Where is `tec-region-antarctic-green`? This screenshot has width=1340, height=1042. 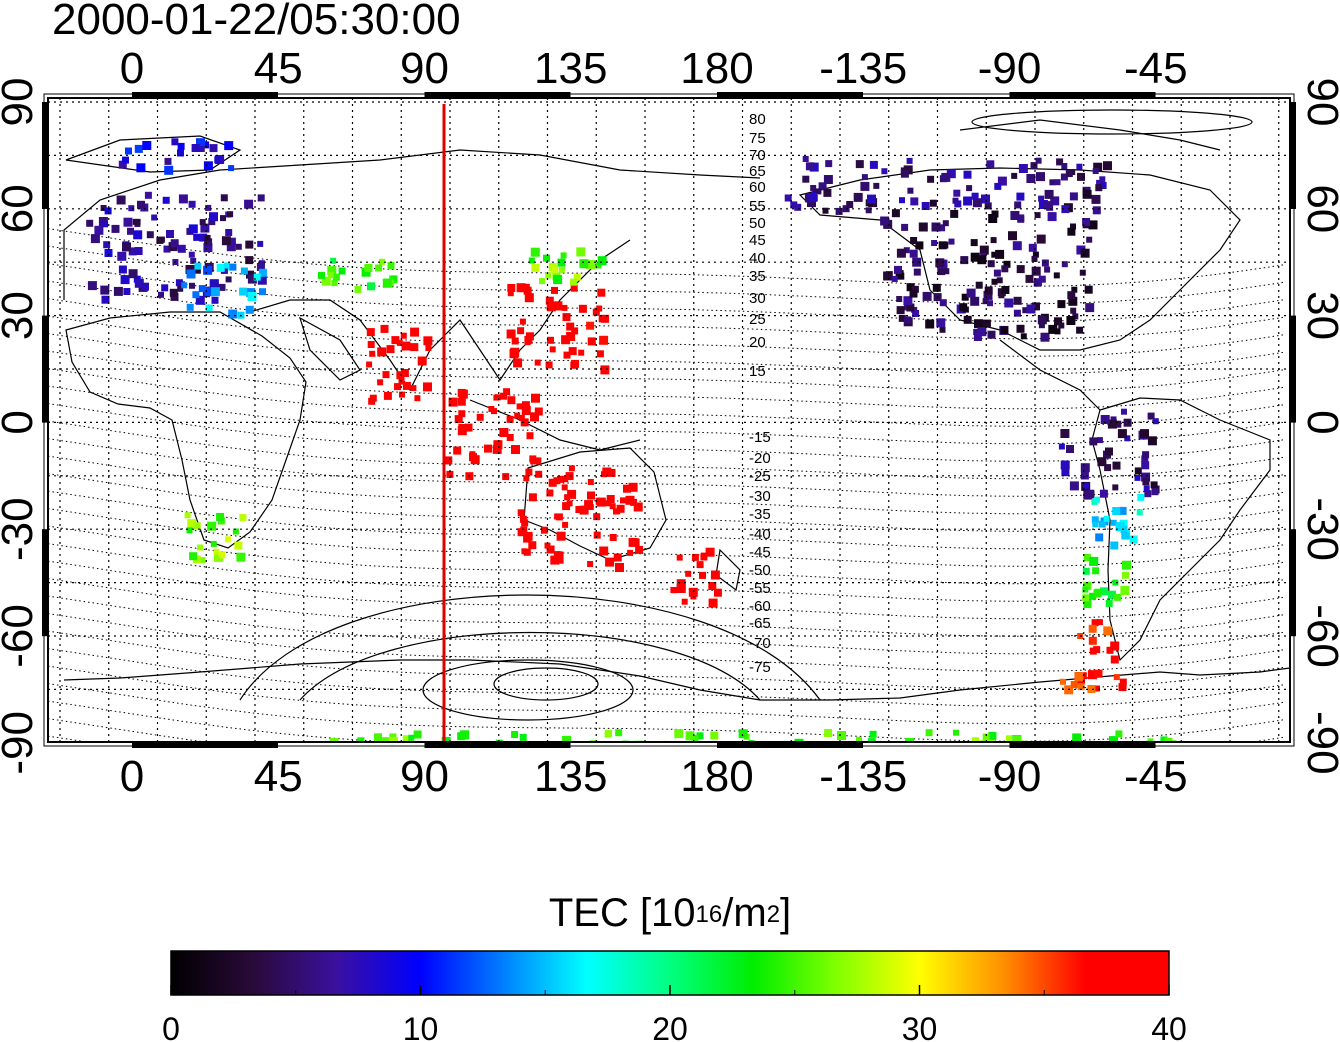
tec-region-antarctic-green is located at coordinates (753, 735).